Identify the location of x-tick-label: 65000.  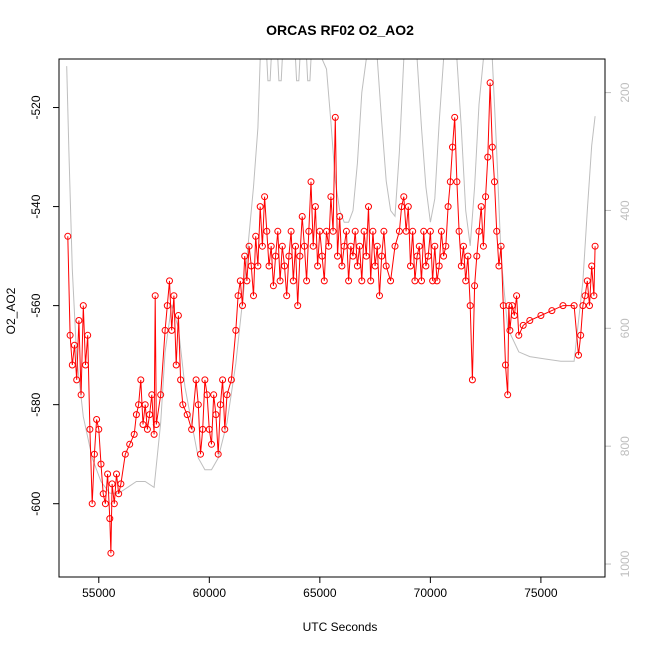
(320, 593).